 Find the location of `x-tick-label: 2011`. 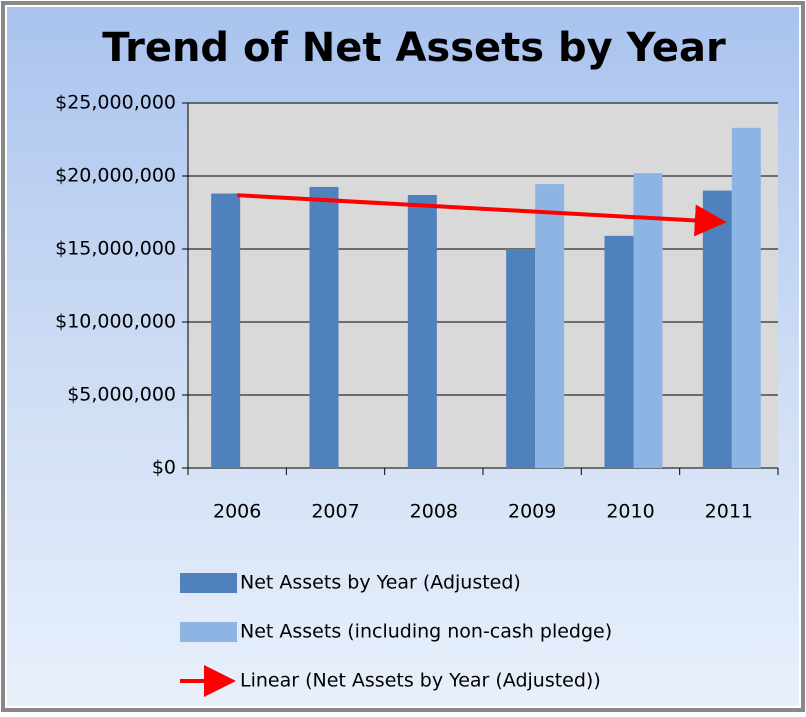

x-tick-label: 2011 is located at coordinates (729, 512).